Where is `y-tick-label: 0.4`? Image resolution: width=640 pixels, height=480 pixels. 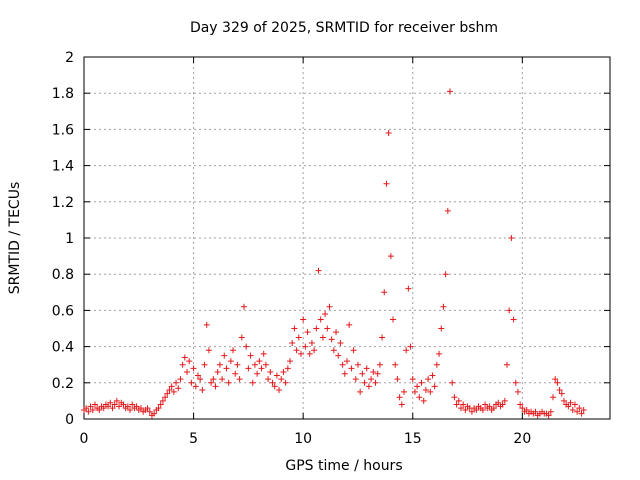
y-tick-label: 0.4 is located at coordinates (63, 348).